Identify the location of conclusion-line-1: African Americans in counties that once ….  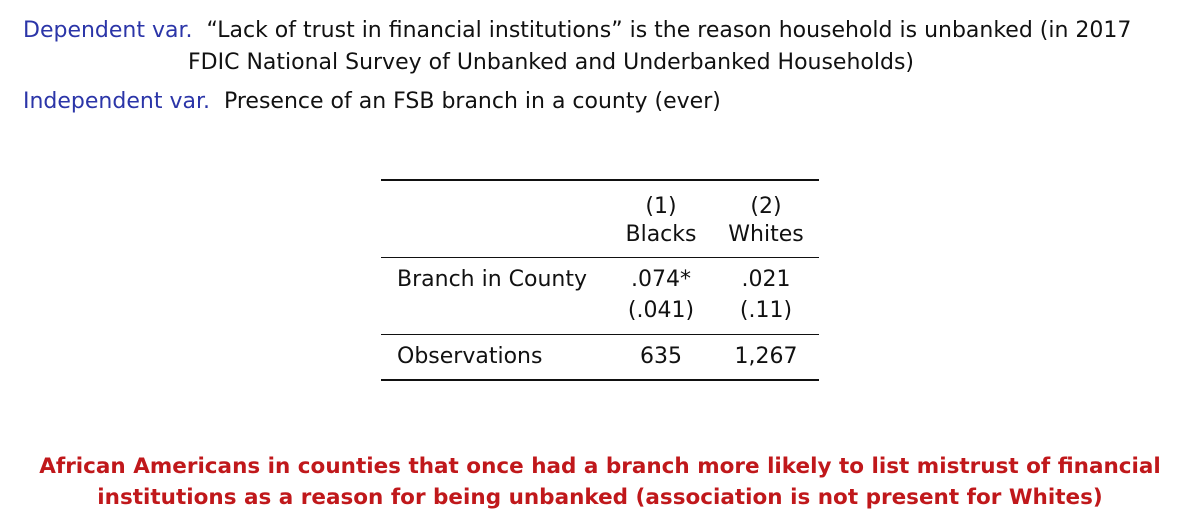
(600, 466).